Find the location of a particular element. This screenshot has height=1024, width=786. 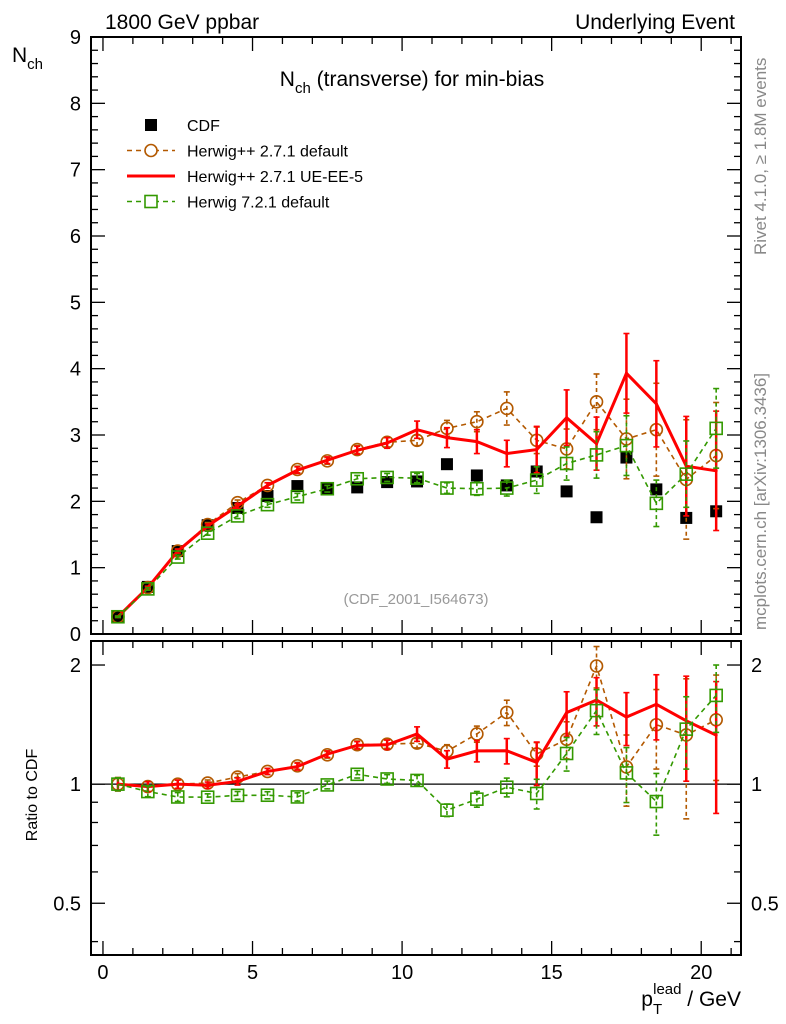

y-tick-label: 1 is located at coordinates (75, 569).